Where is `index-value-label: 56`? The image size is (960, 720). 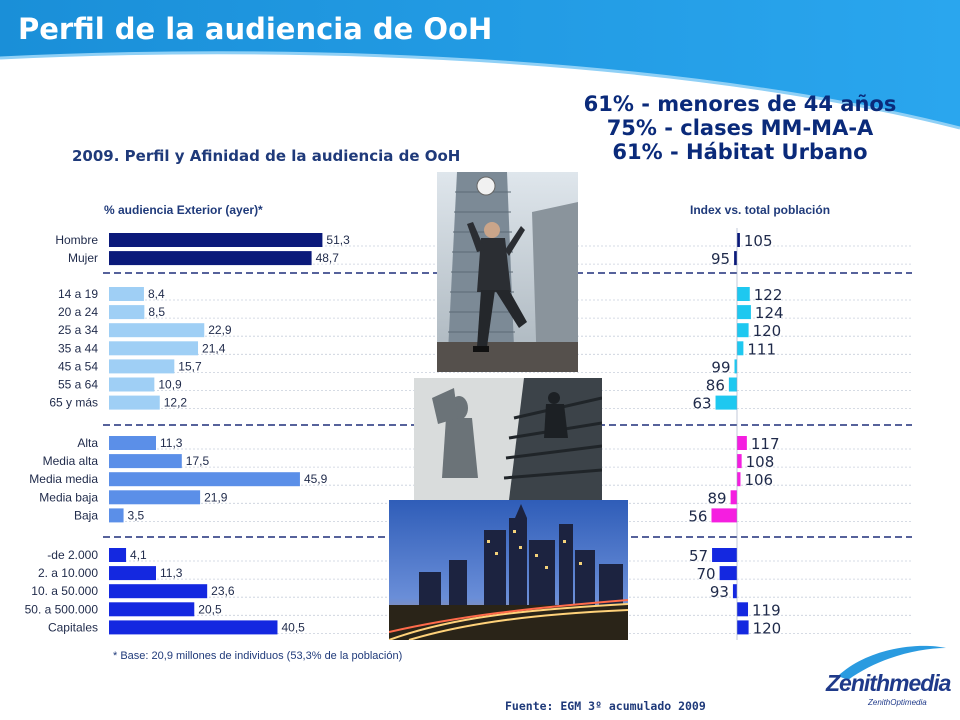 index-value-label: 56 is located at coordinates (697, 516).